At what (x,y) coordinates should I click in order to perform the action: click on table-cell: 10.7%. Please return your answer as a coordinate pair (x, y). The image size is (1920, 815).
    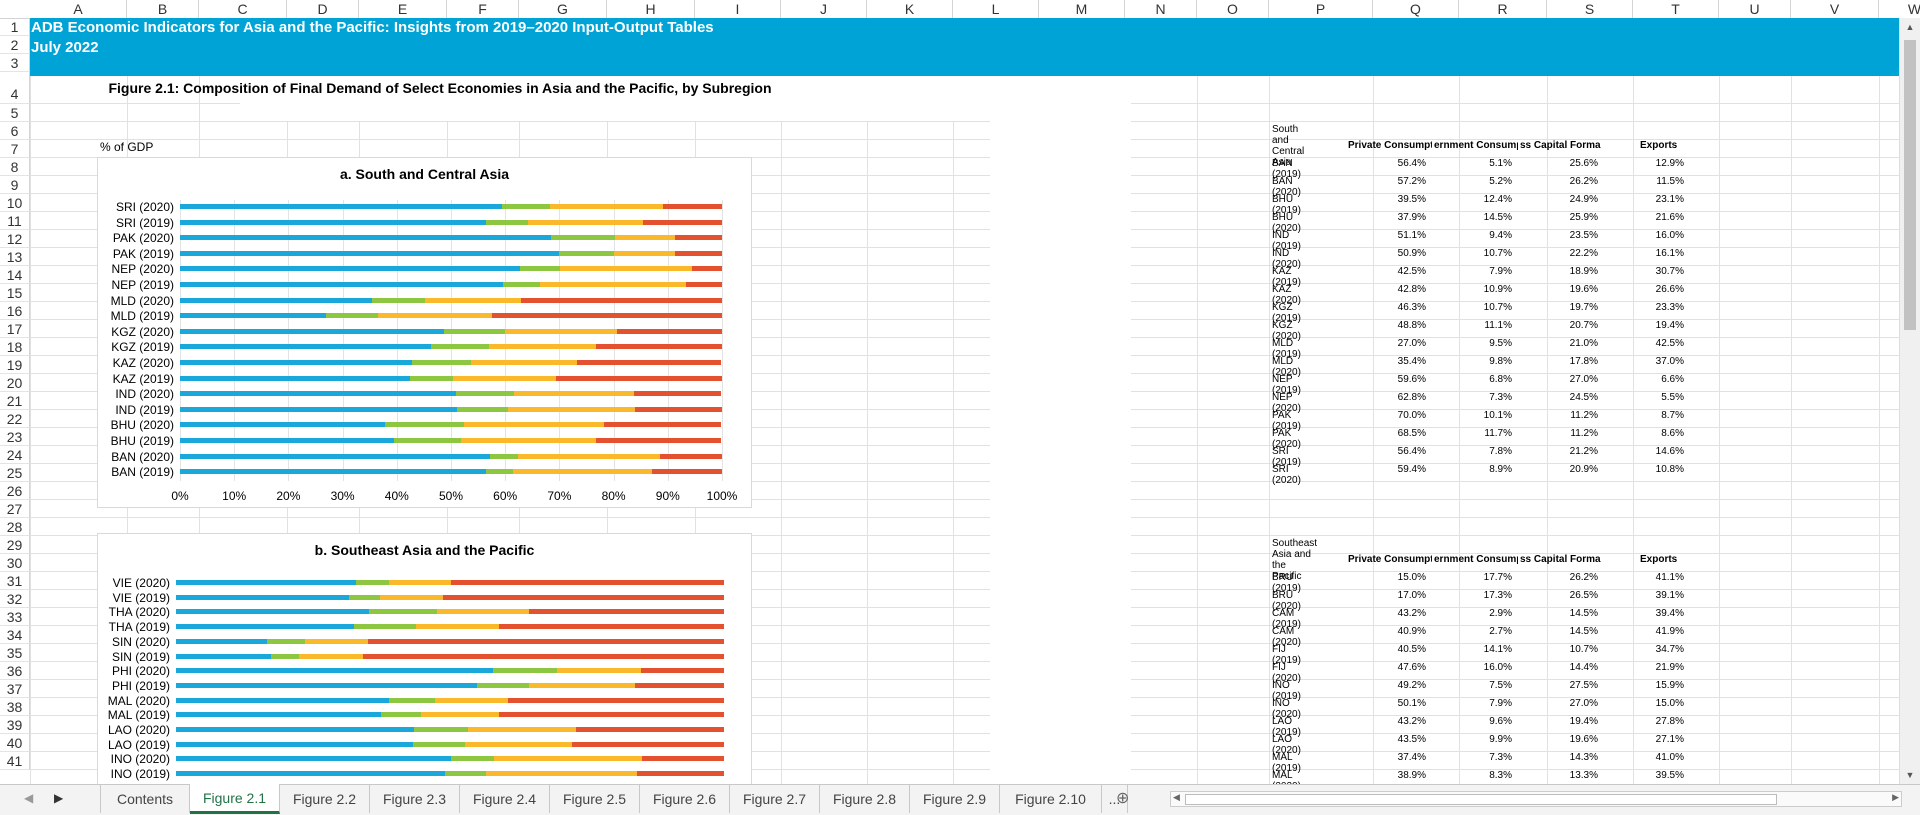
    Looking at the image, I should click on (1497, 253).